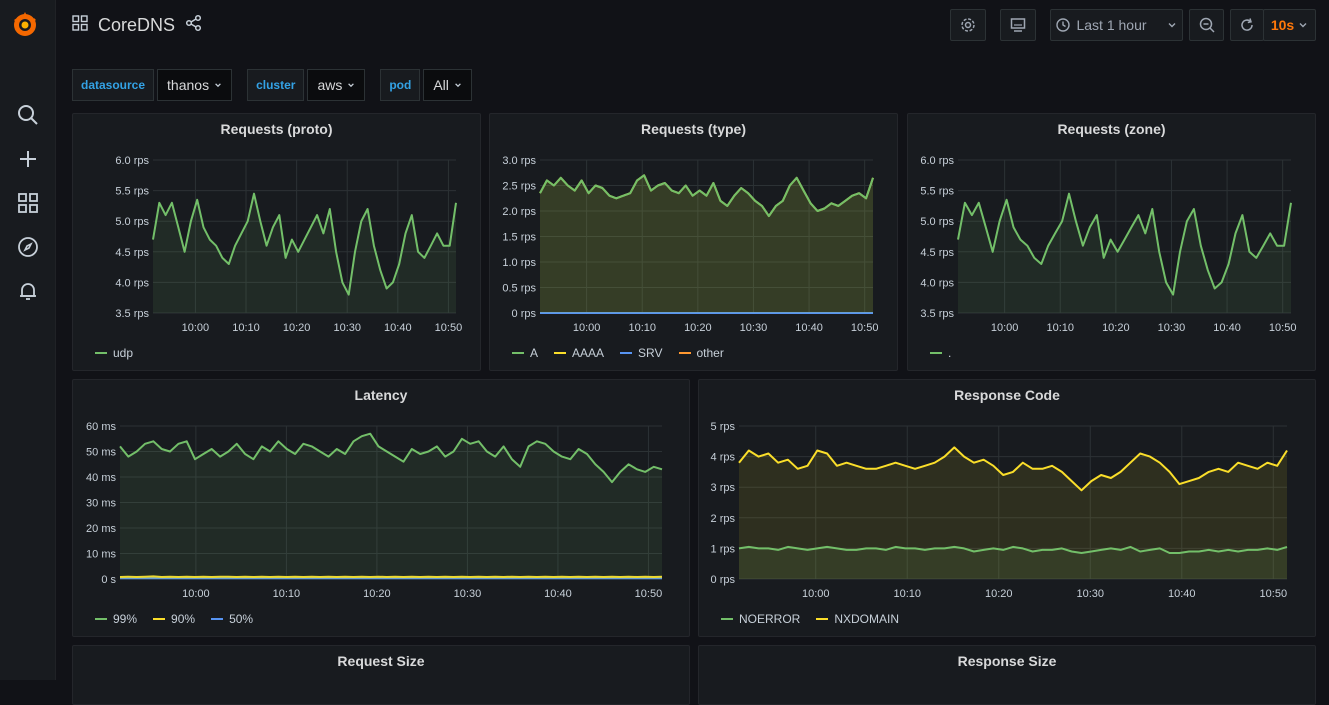  What do you see at coordinates (519, 161) in the screenshot?
I see `y-tick-label: 3.0 rps` at bounding box center [519, 161].